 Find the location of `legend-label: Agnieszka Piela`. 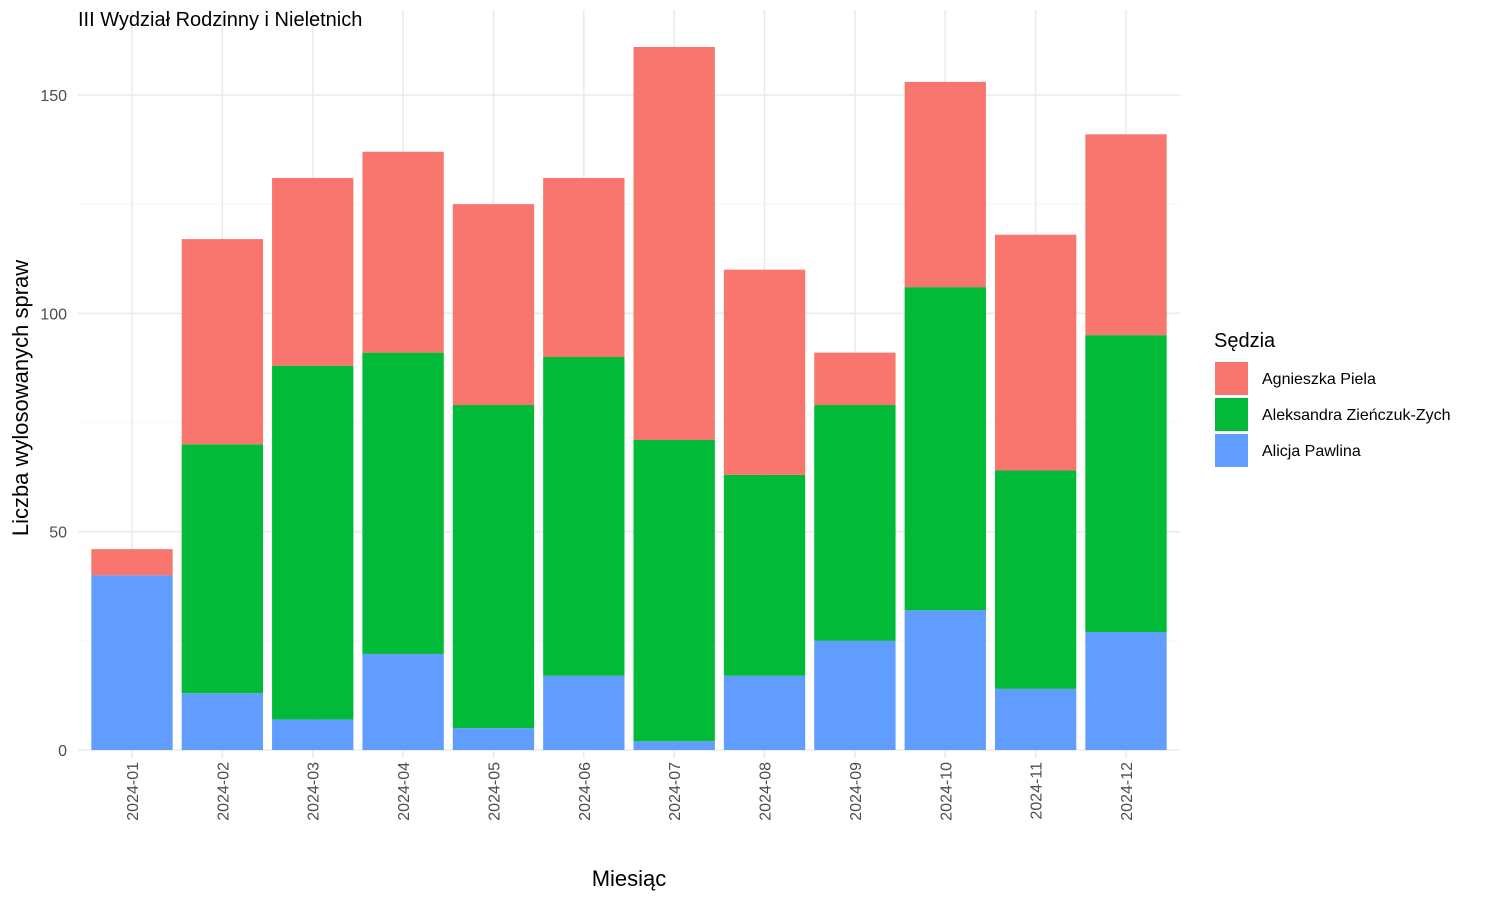

legend-label: Agnieszka Piela is located at coordinates (1319, 379).